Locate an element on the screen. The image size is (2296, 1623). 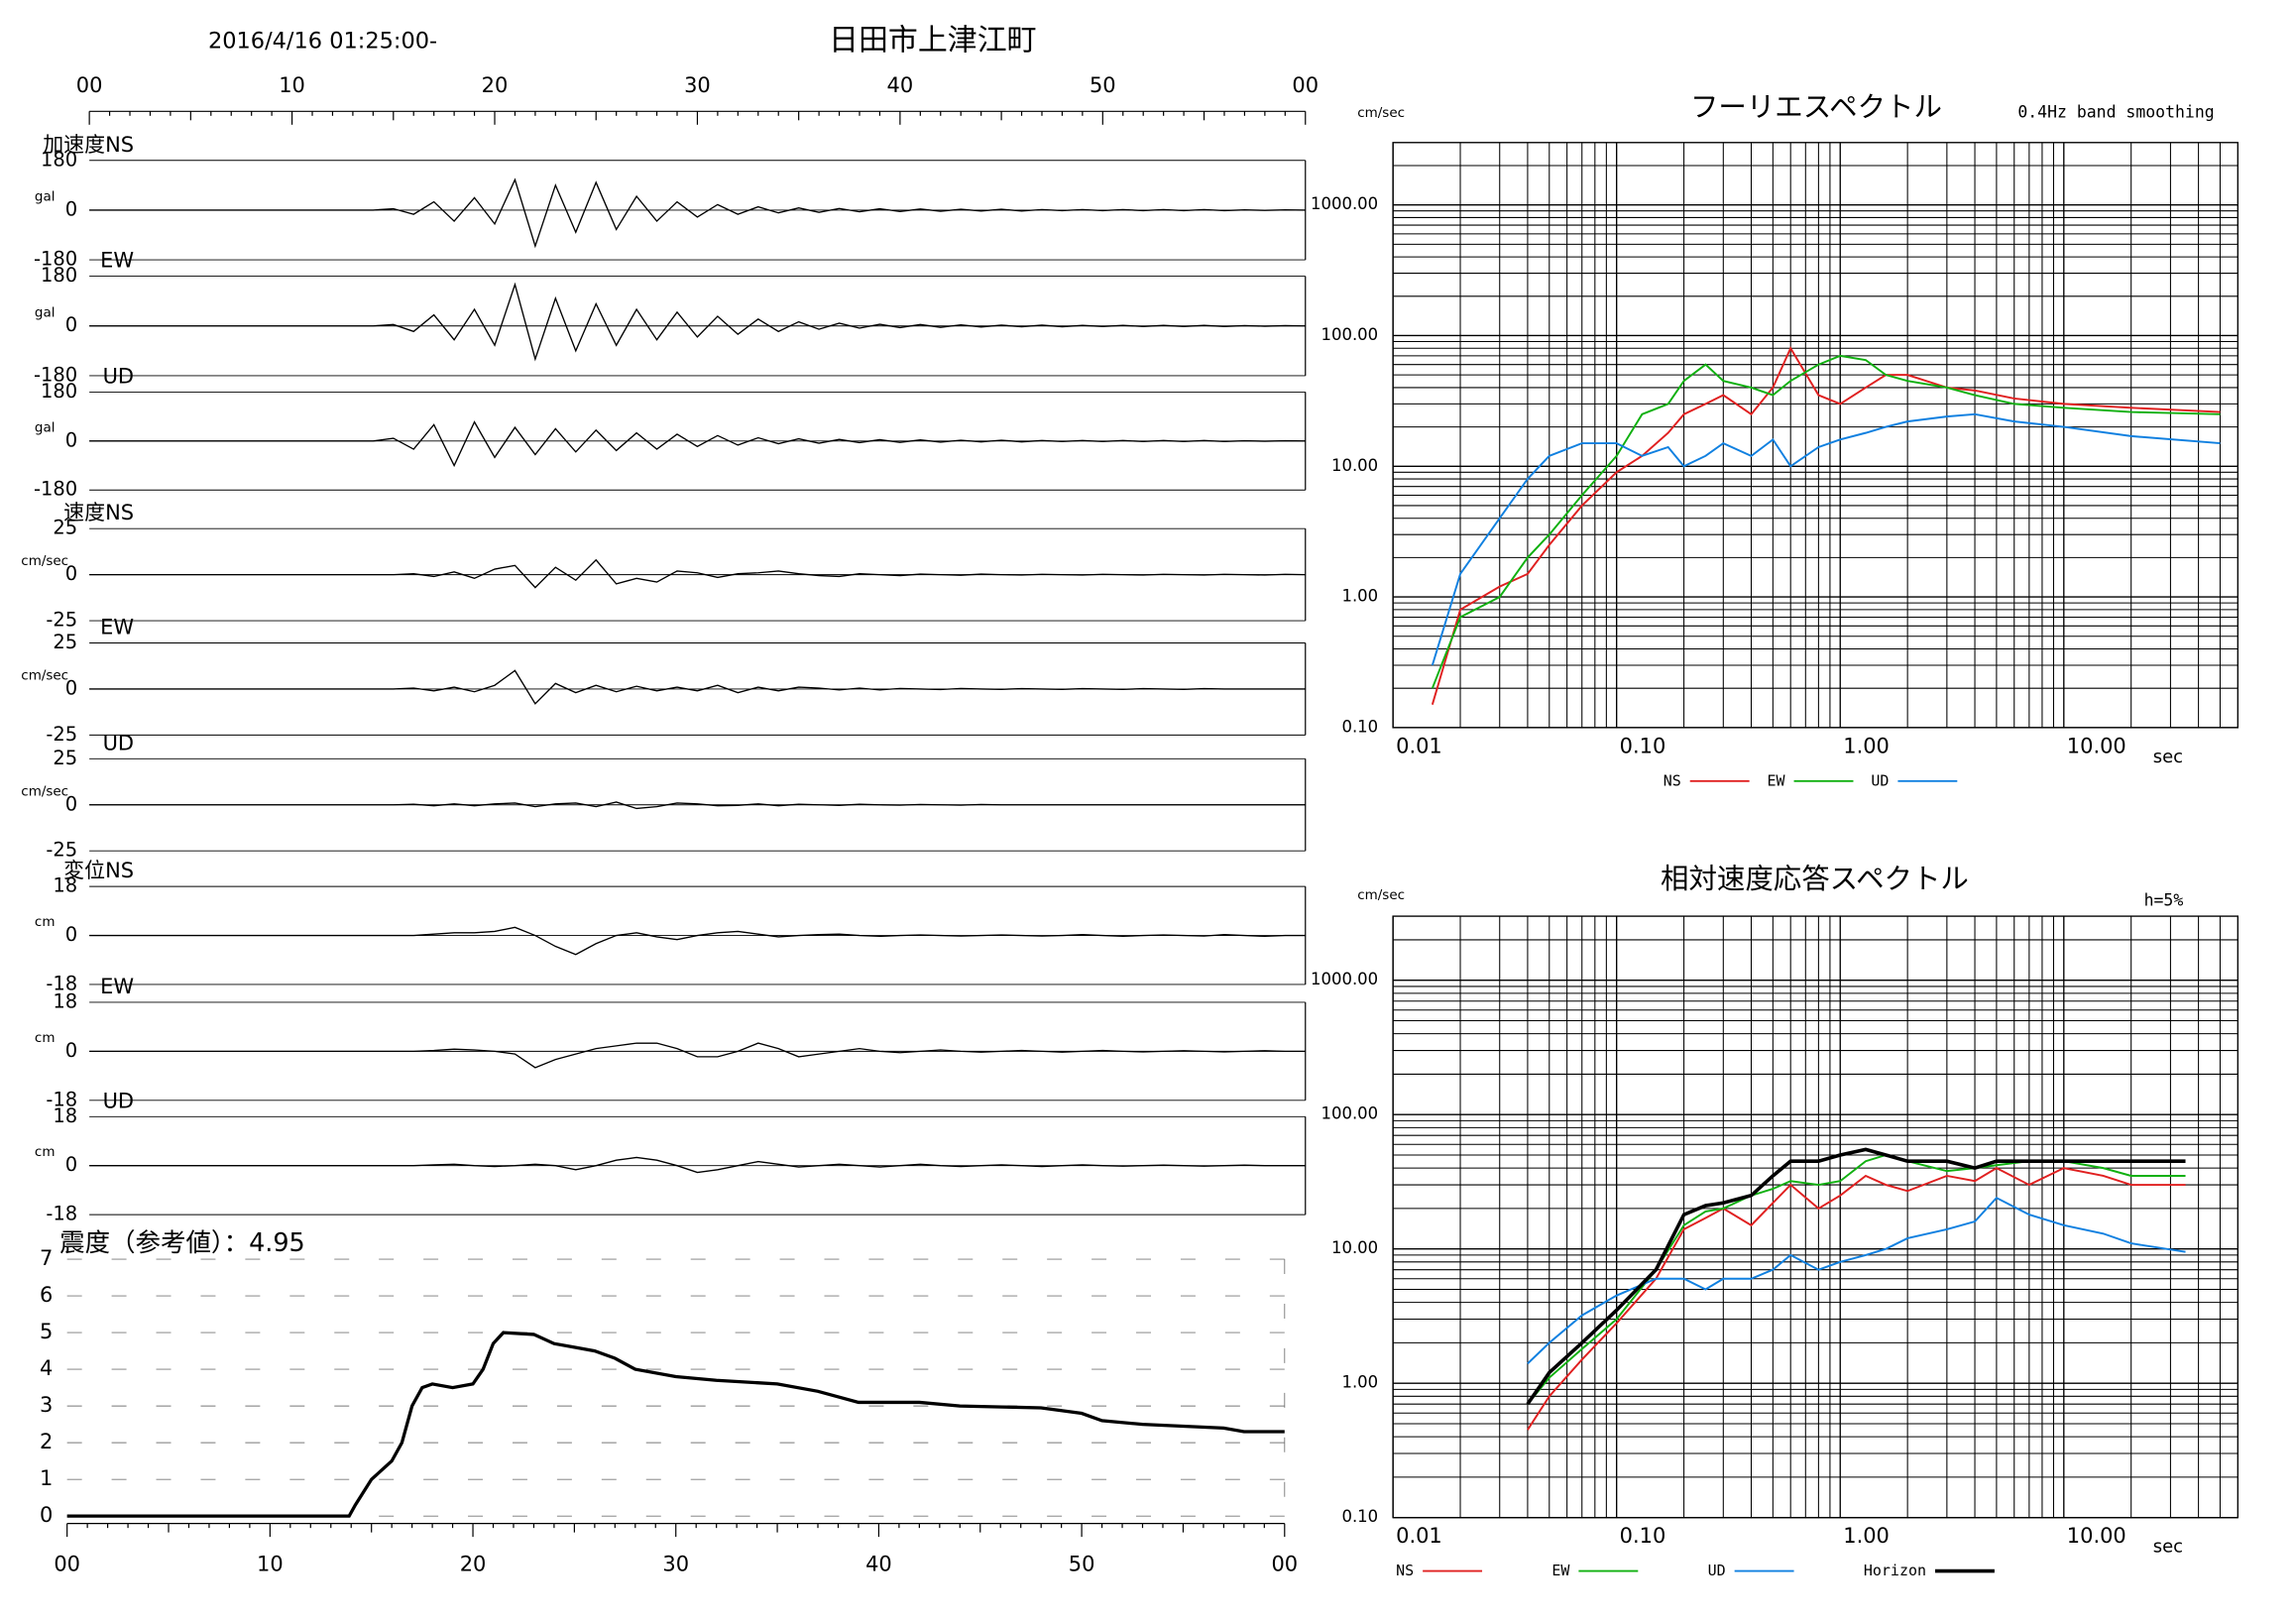
chart-title: 震度（参考値）：4.95 is located at coordinates (182, 1243).